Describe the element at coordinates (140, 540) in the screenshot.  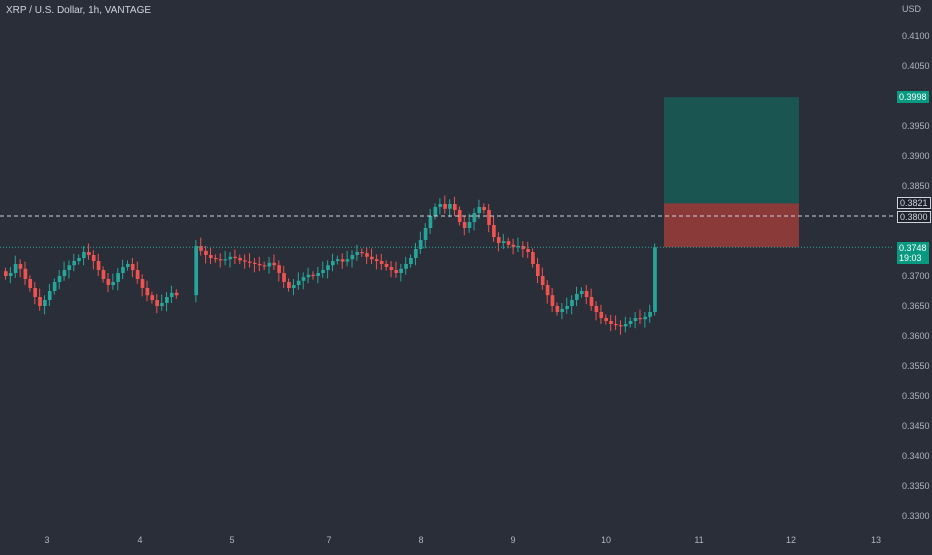
I see `date-tick: 4` at that location.